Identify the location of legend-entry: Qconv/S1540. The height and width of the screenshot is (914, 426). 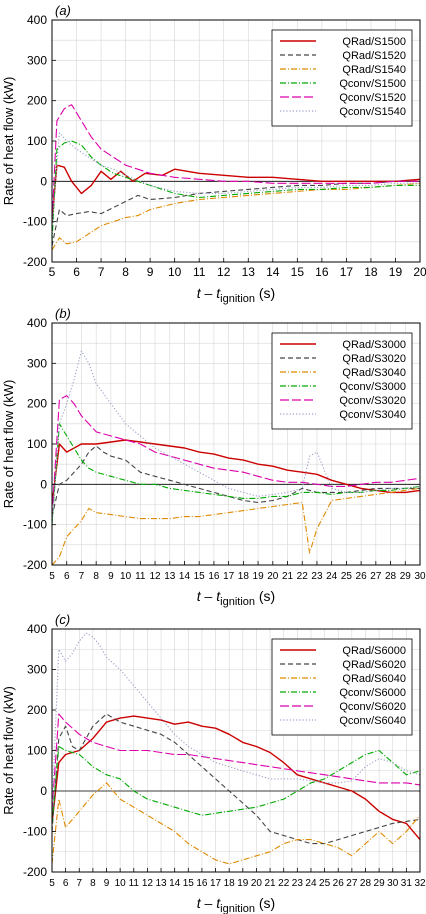
(372, 112).